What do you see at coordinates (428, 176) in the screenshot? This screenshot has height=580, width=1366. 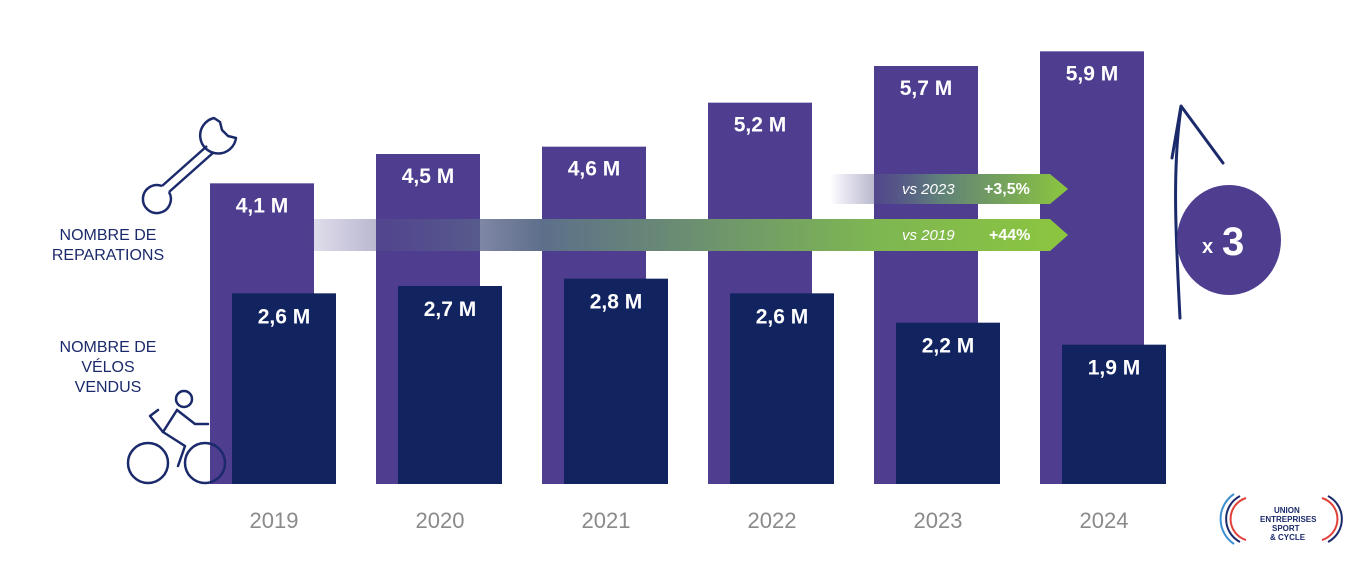 I see `data-label-repairs-2020: 4,5 M` at bounding box center [428, 176].